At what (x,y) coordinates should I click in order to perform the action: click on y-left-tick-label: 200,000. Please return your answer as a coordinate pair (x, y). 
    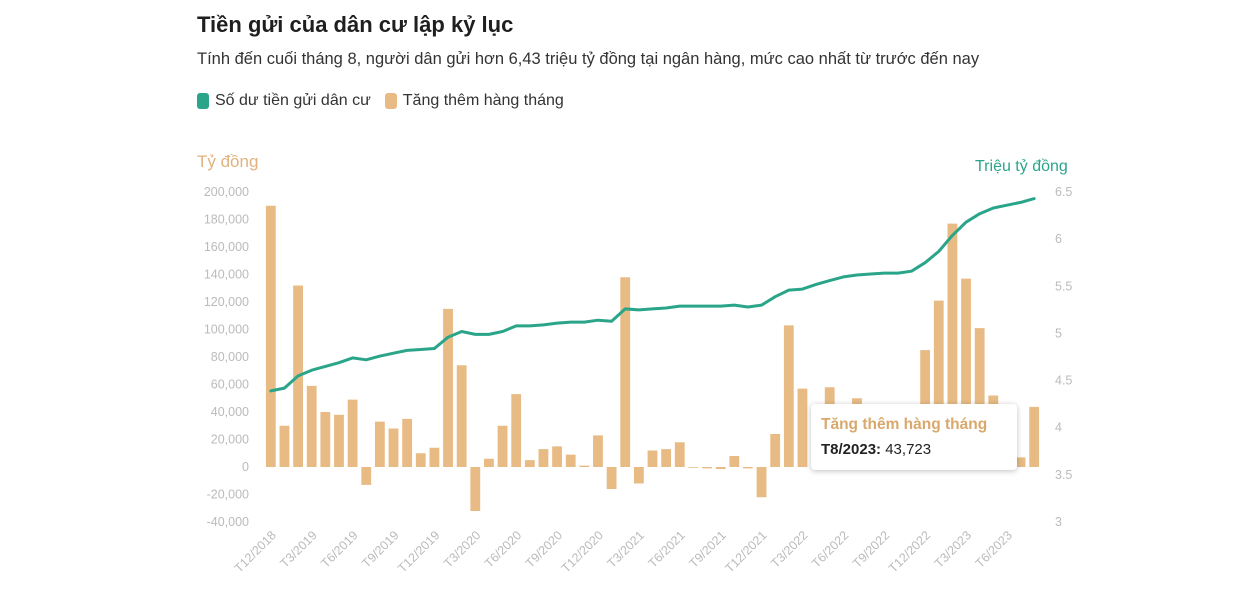
    Looking at the image, I should click on (226, 192).